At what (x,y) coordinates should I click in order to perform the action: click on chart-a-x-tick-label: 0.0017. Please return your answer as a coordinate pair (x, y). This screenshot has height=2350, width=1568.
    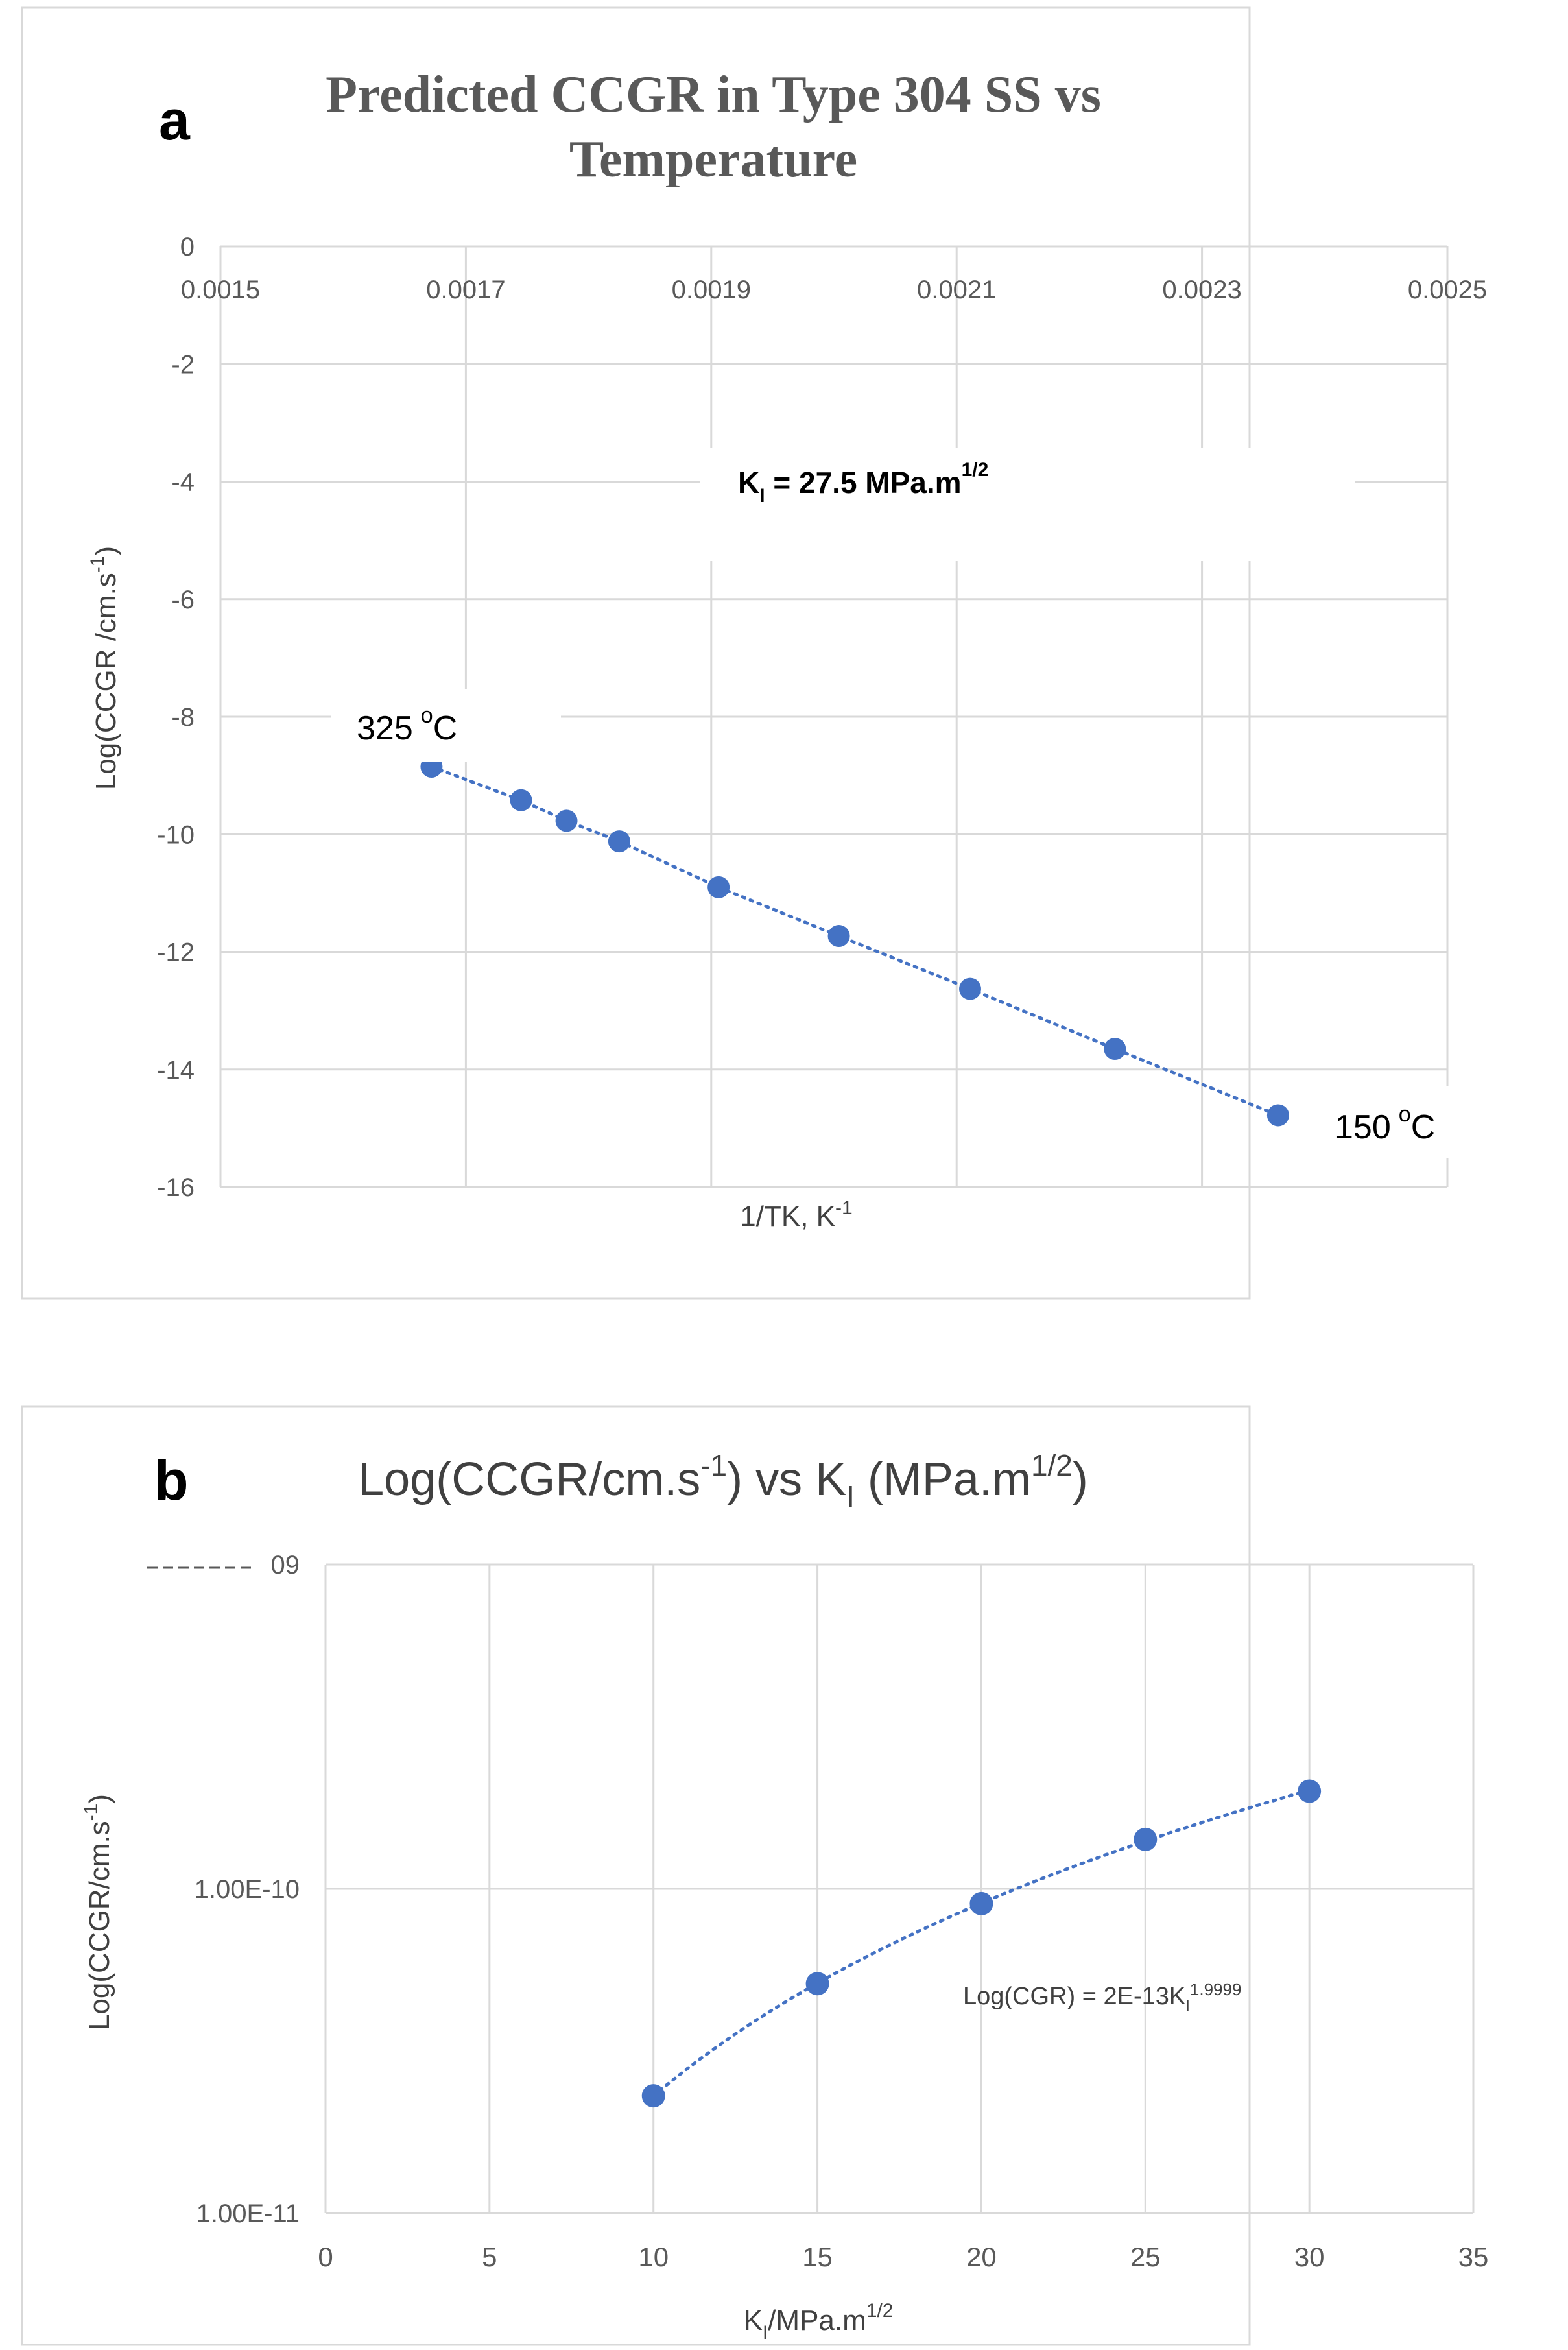
    Looking at the image, I should click on (465, 290).